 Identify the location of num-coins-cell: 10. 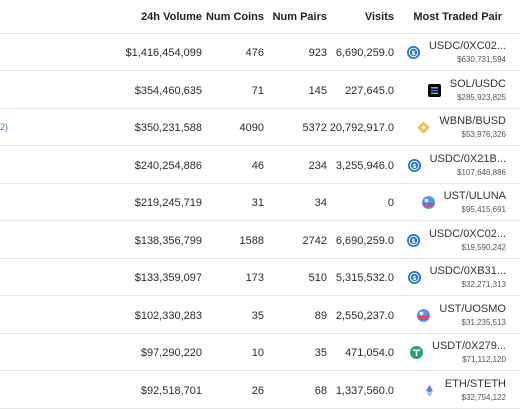
(257, 353).